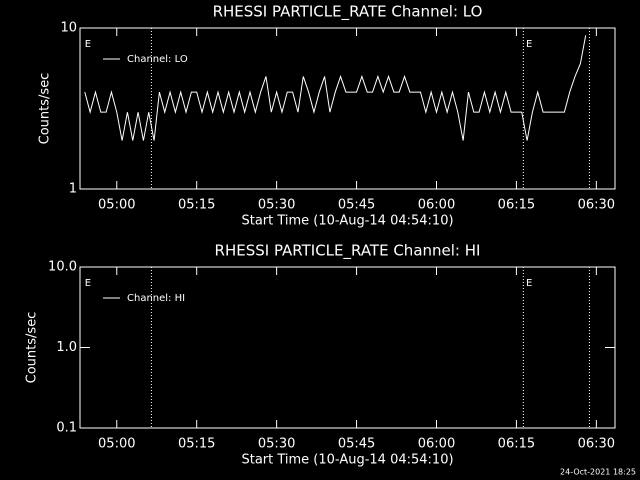  I want to click on y-tick-label: 0.1, so click(66, 428).